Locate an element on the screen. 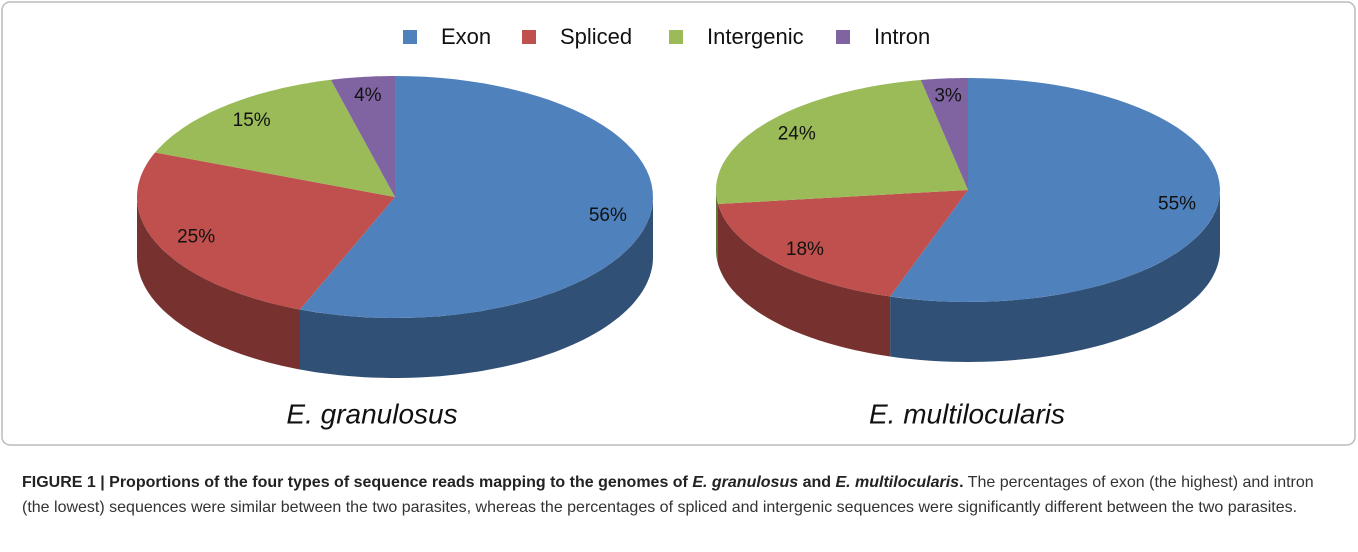  caption-bold: and is located at coordinates (817, 482).